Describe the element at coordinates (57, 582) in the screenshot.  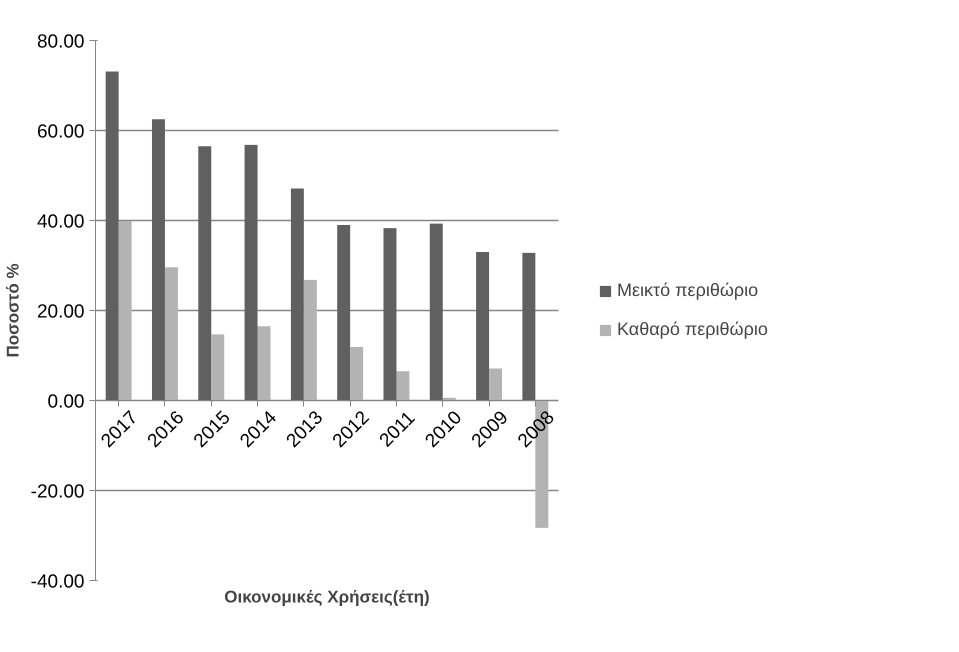
I see `y-tick-label: -40.00` at that location.